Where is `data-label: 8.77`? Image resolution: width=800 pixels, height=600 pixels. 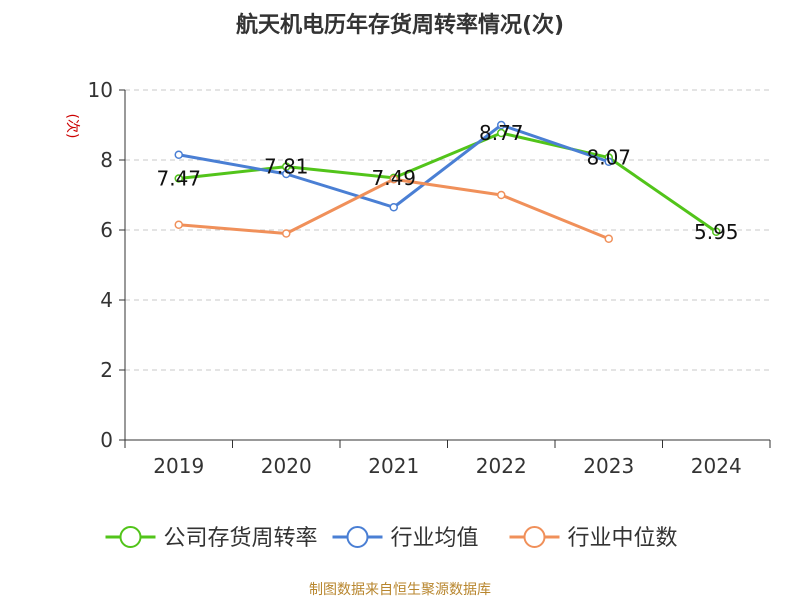 data-label: 8.77 is located at coordinates (501, 133).